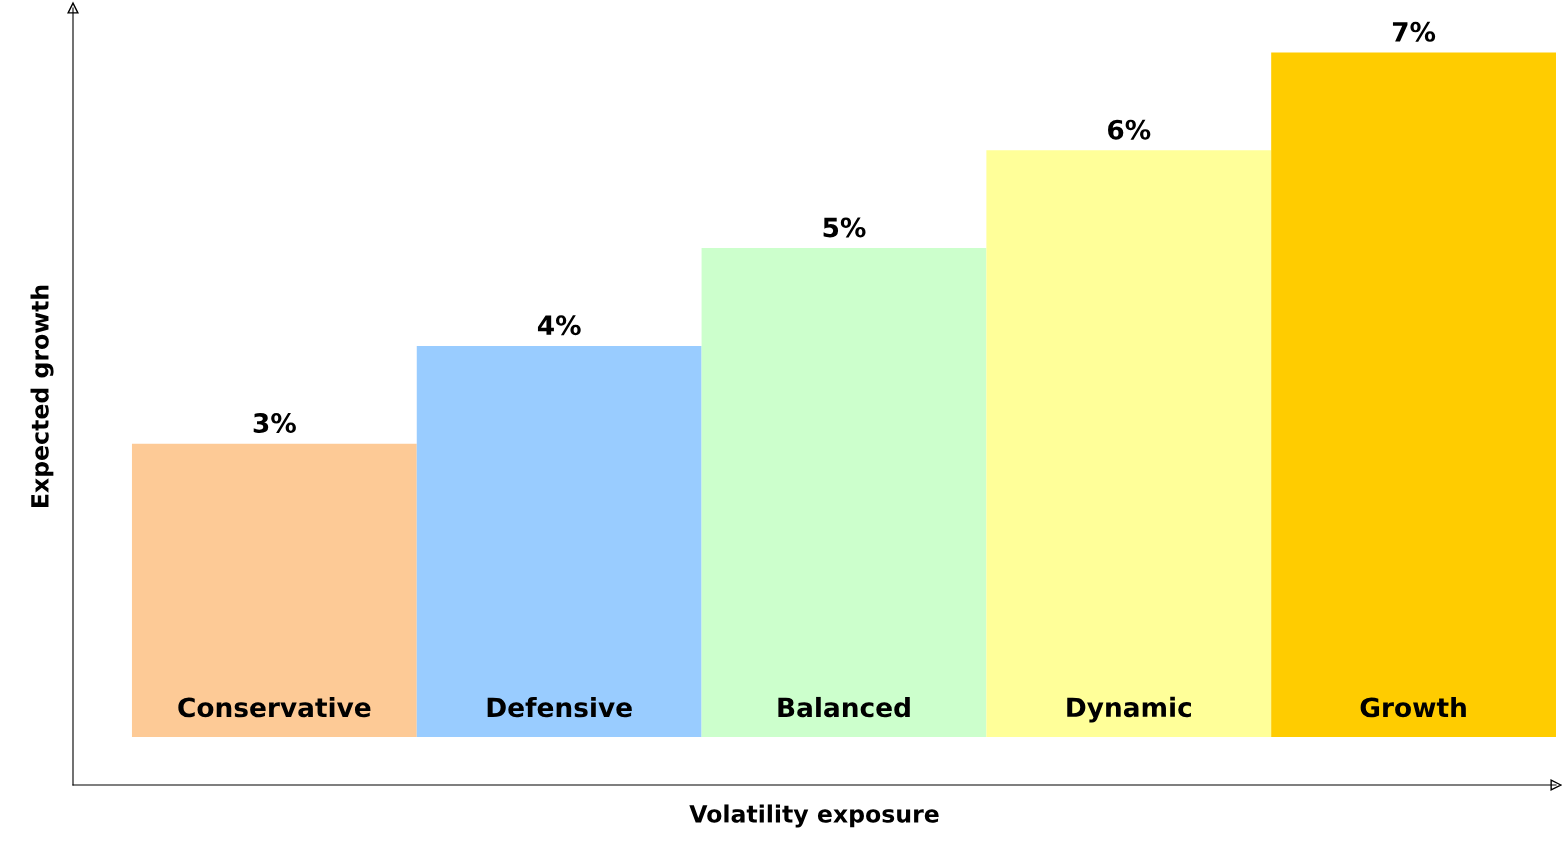 The width and height of the screenshot is (1562, 841). I want to click on data-label: 3%, so click(274, 423).